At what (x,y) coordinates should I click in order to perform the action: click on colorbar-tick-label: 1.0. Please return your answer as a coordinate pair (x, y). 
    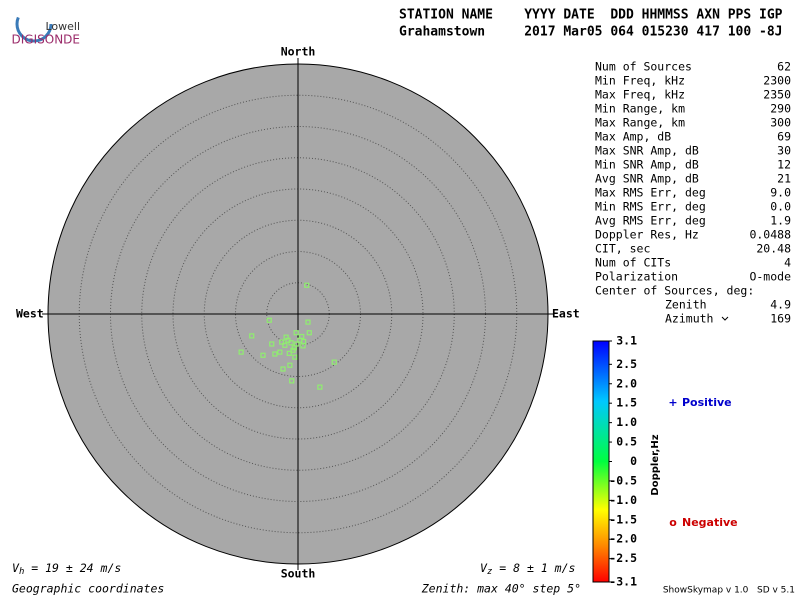
    Looking at the image, I should click on (626, 422).